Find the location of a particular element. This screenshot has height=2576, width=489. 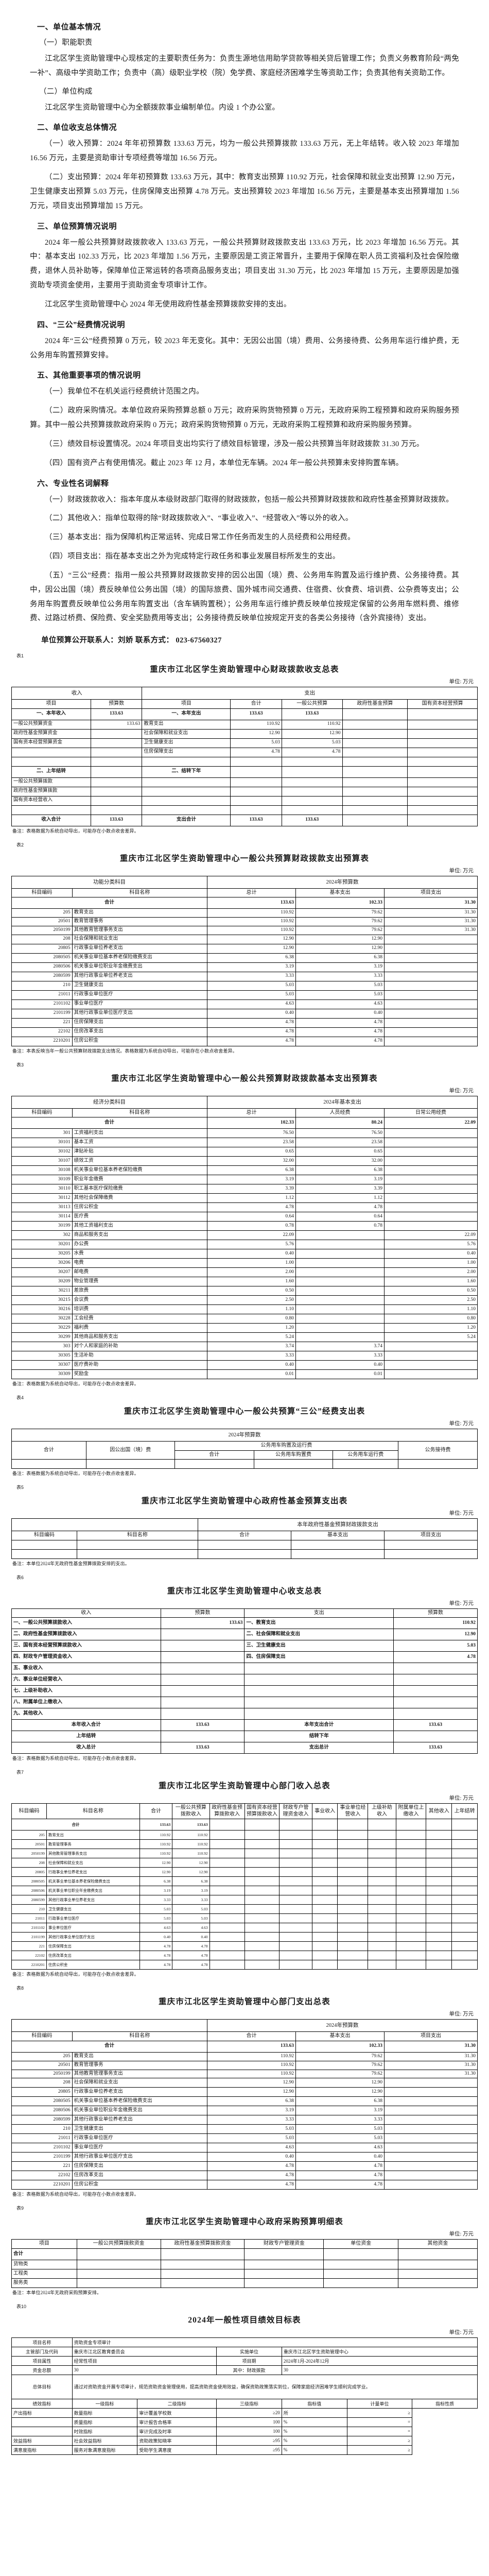

table-cell: 一、一般公共预算拨款收入 is located at coordinates (86, 1623).